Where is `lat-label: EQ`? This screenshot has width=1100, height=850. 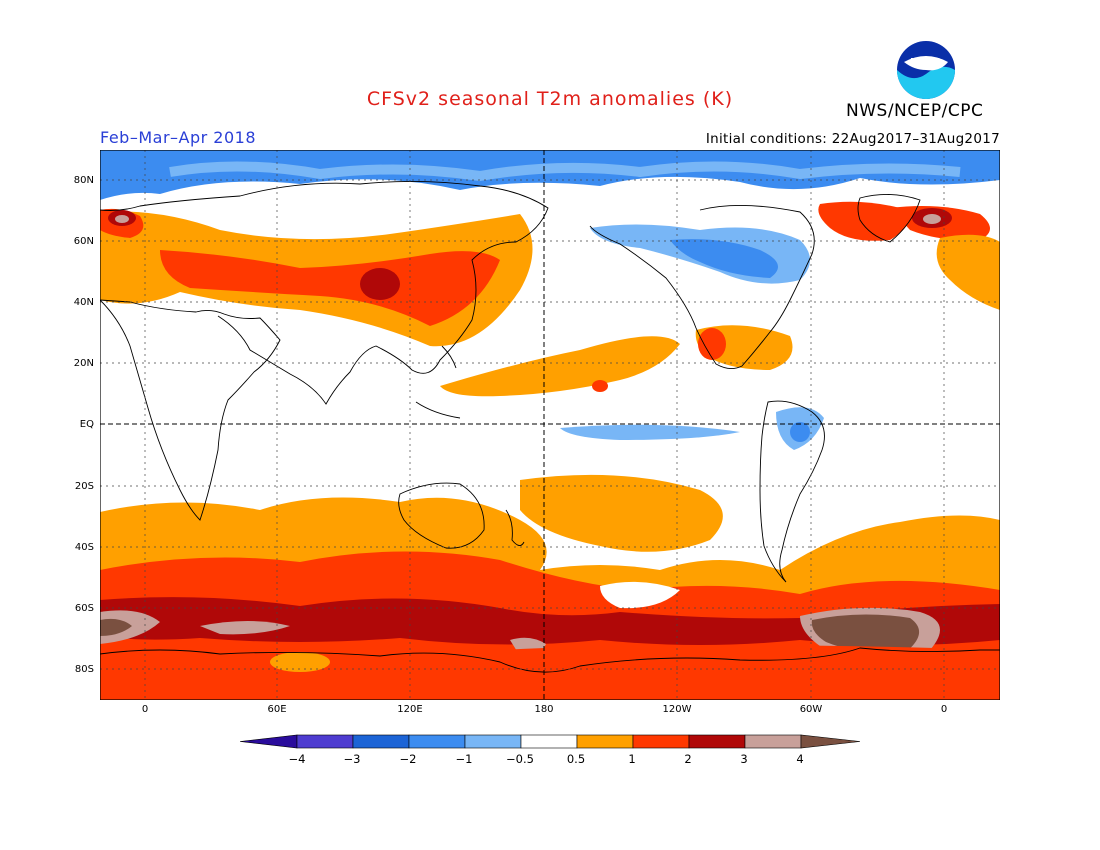 lat-label: EQ is located at coordinates (86, 424).